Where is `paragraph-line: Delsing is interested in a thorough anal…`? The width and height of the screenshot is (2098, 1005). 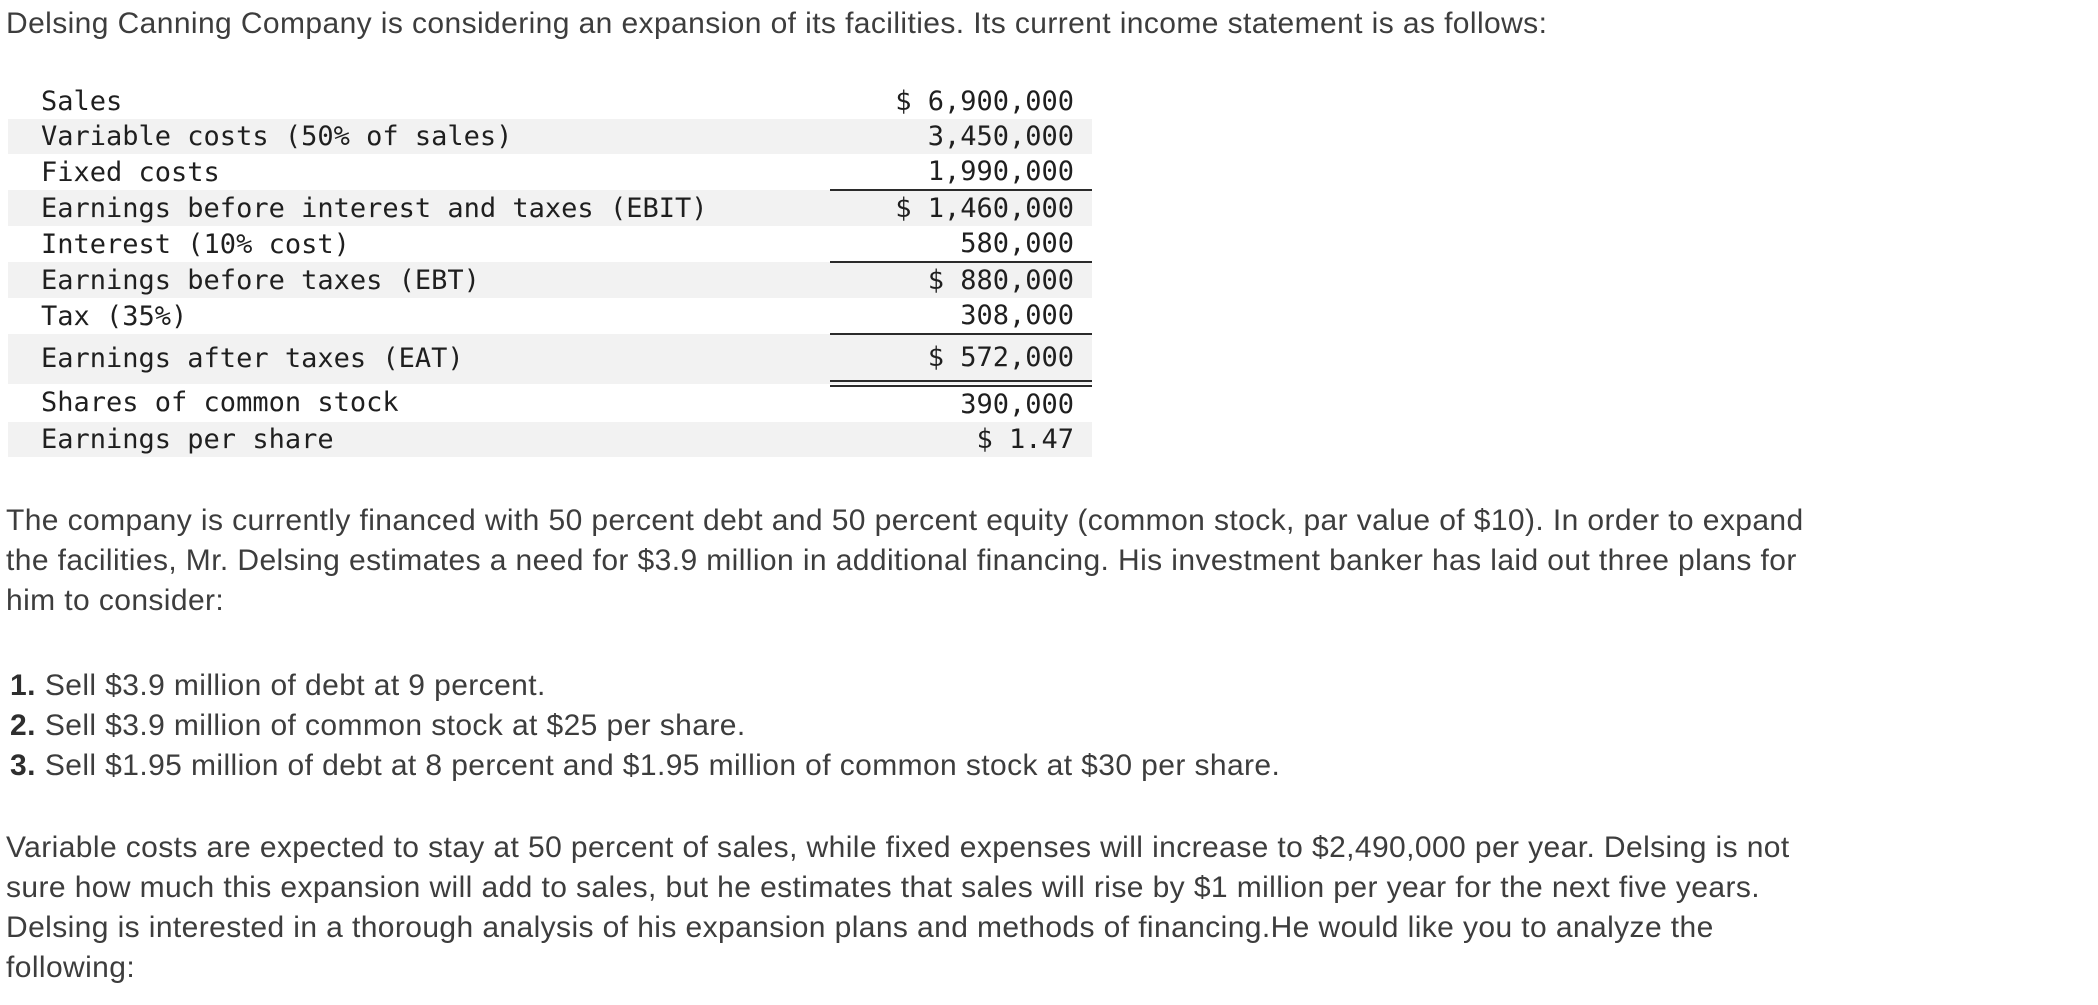 paragraph-line: Delsing is interested in a thorough anal… is located at coordinates (860, 927).